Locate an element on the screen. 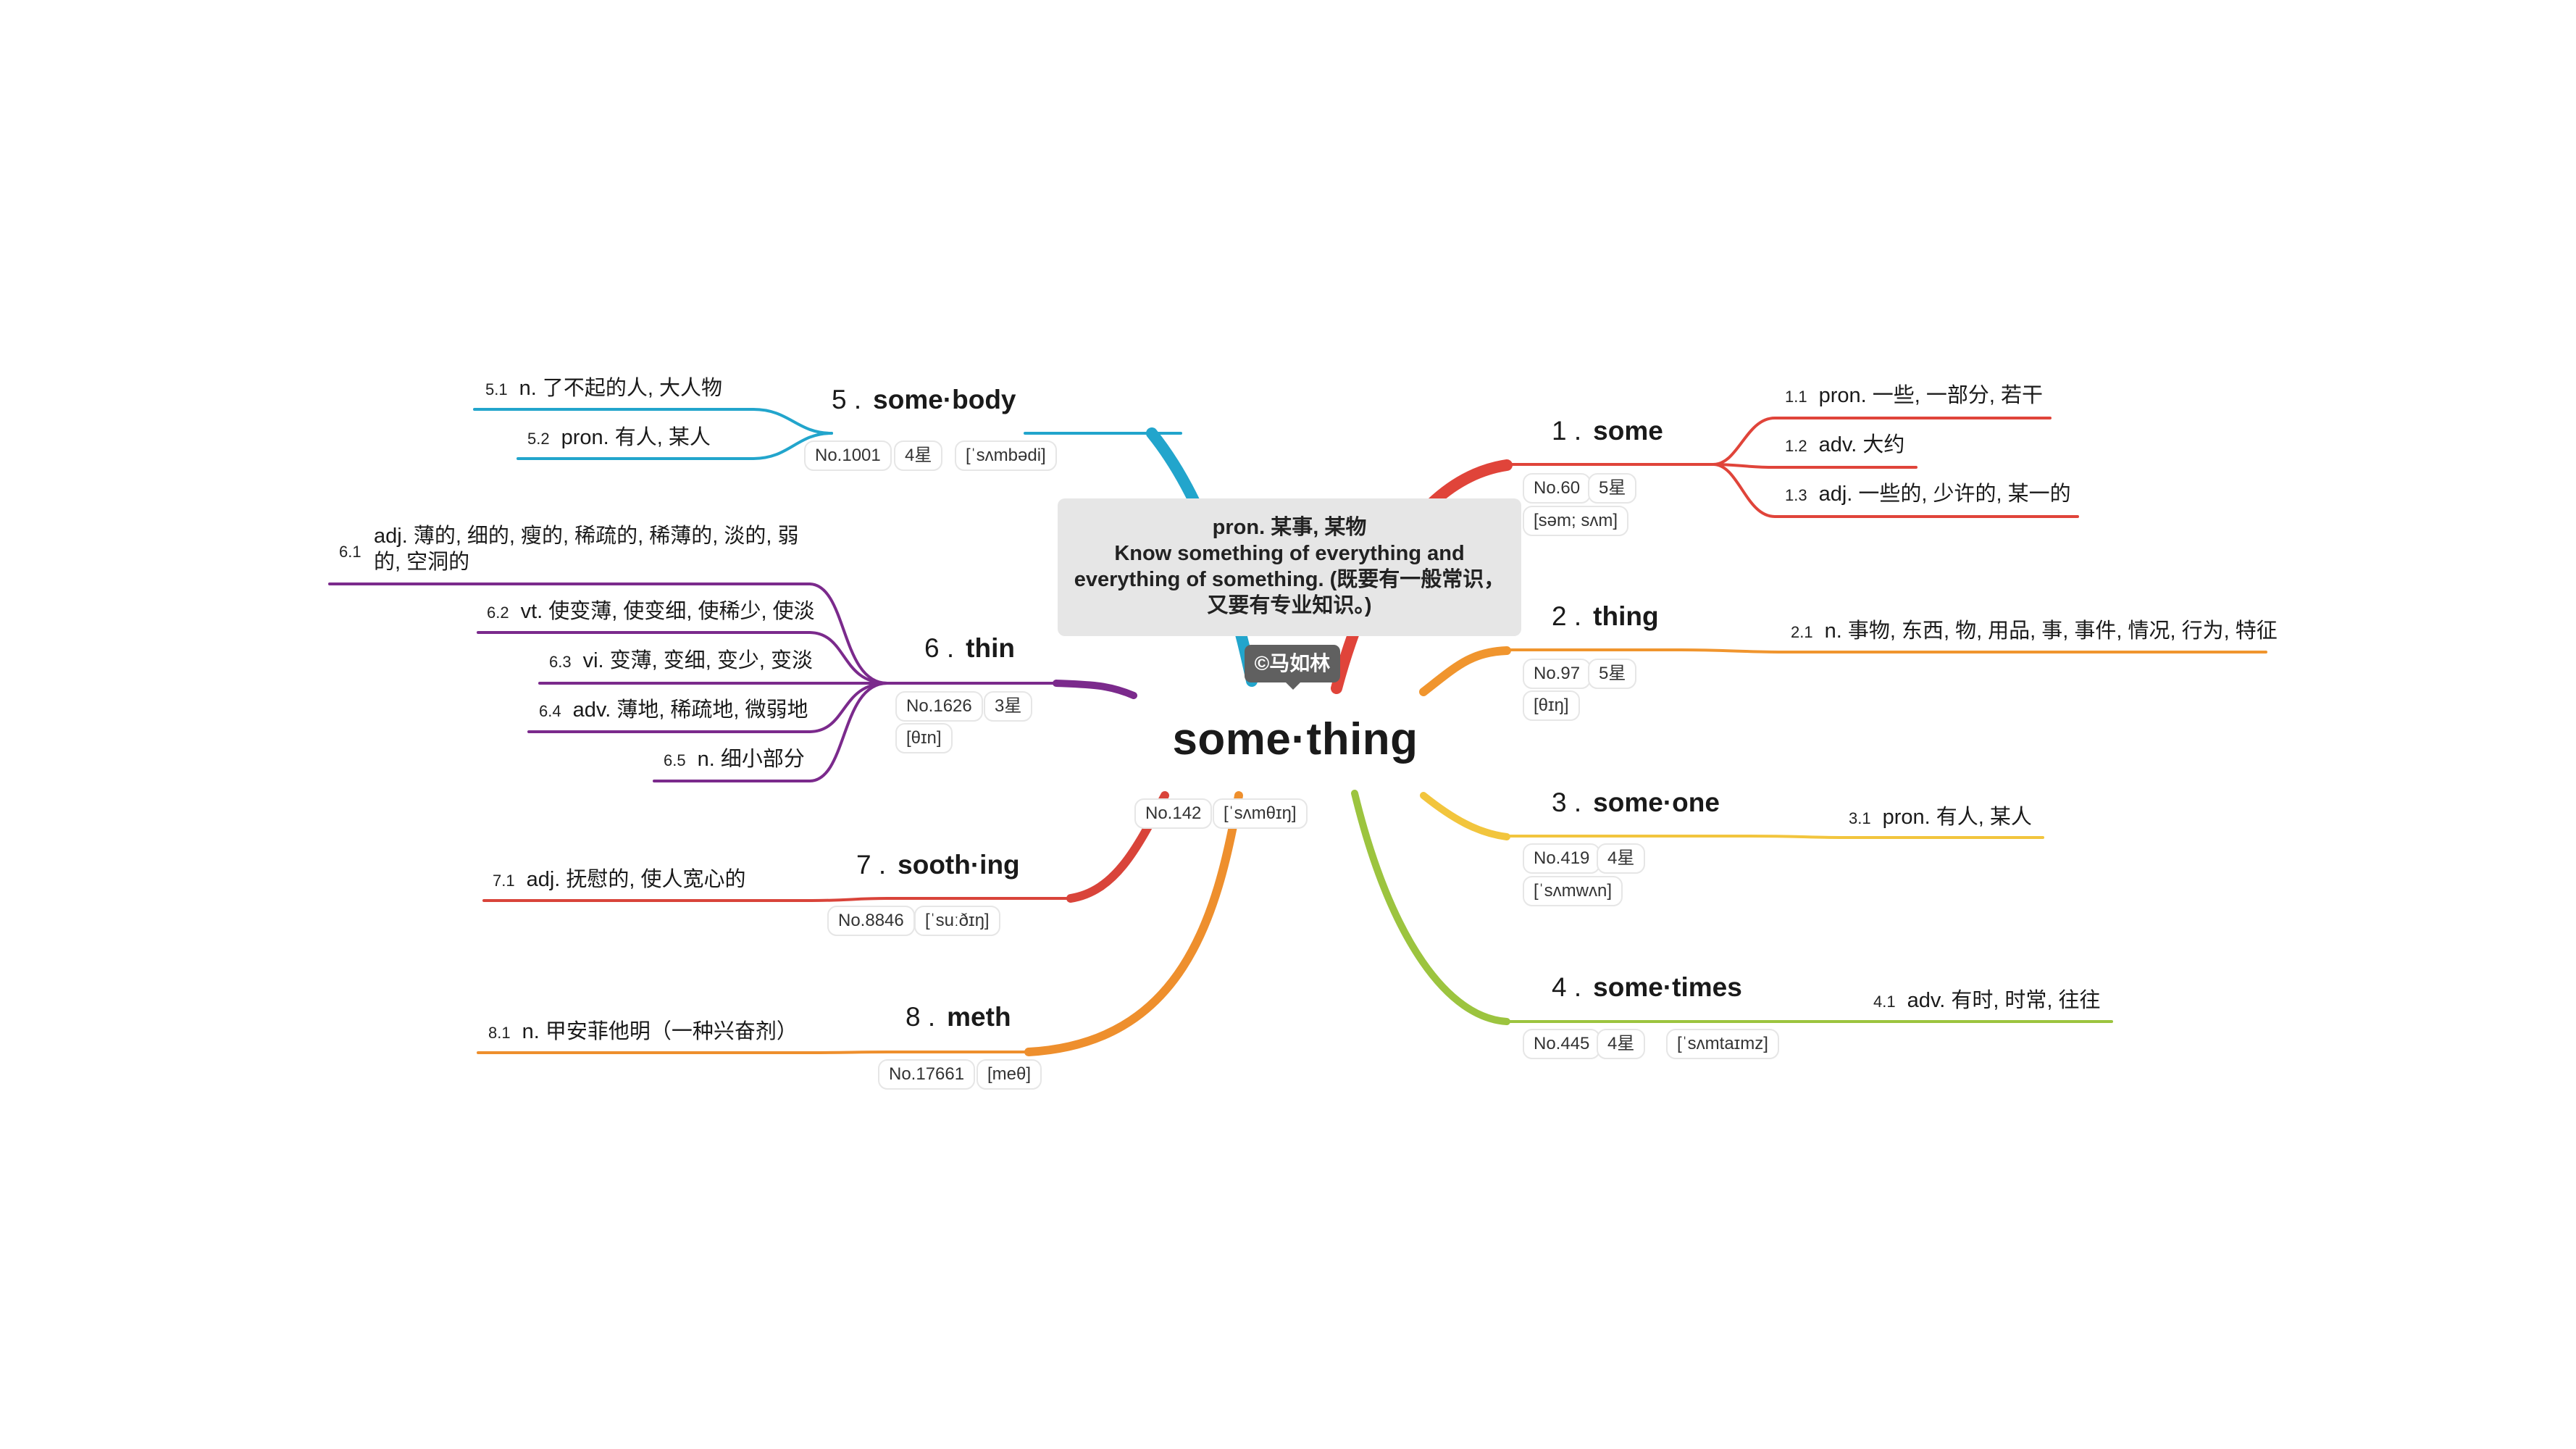 The height and width of the screenshot is (1449, 2576). meaning-number: 6.3 is located at coordinates (560, 662).